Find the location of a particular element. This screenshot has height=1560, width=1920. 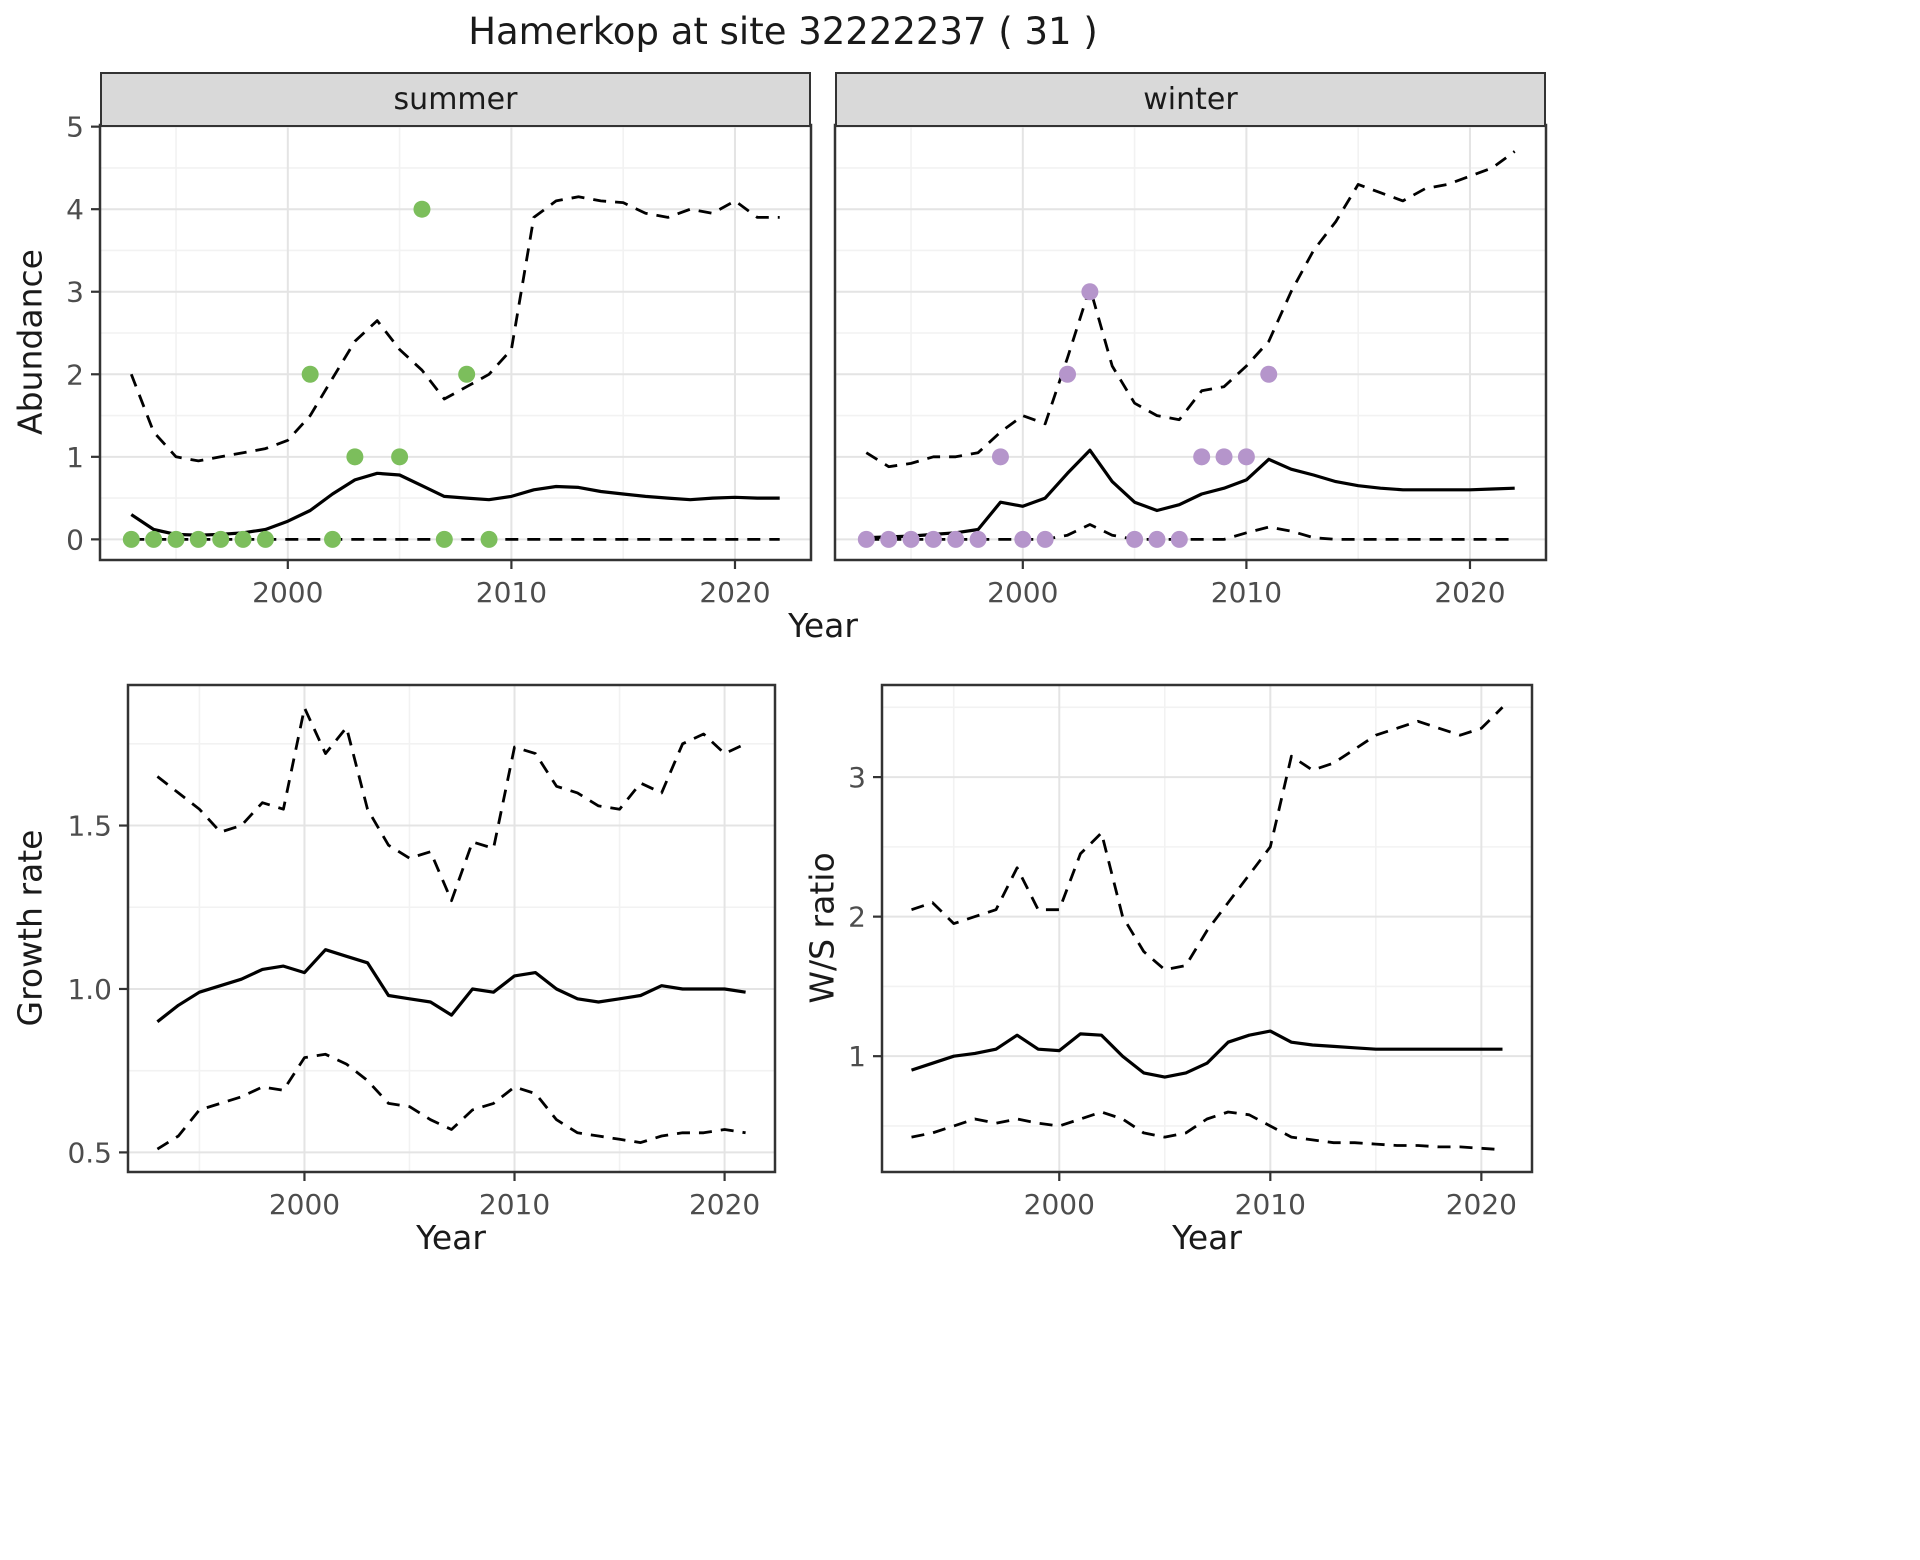

facet-strip-winter: winter is located at coordinates (1190, 99).